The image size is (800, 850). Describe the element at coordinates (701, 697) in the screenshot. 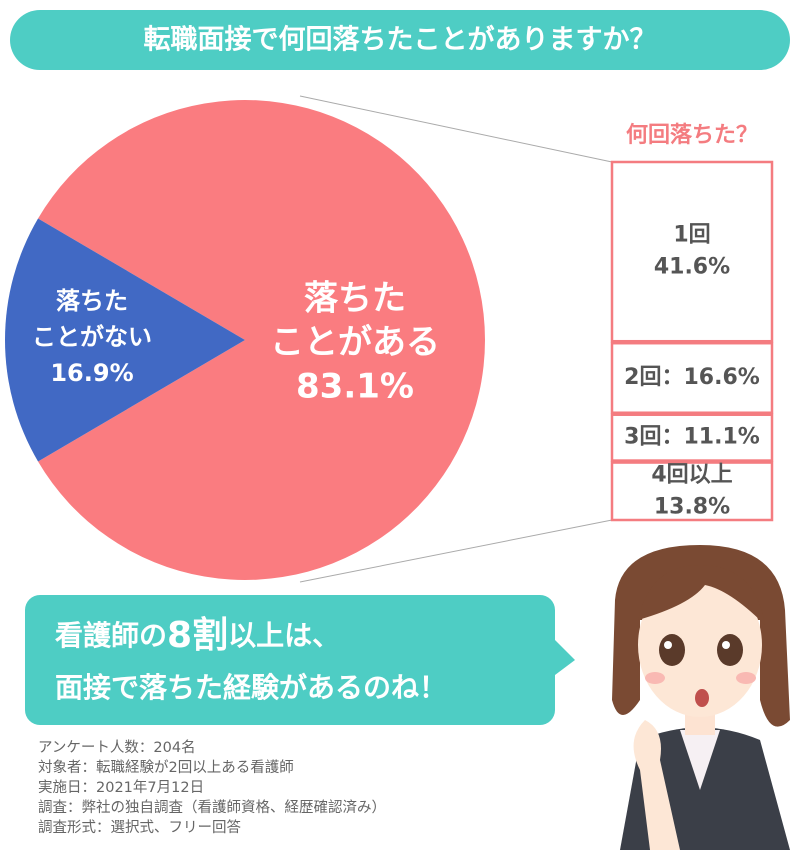

I see `character` at that location.